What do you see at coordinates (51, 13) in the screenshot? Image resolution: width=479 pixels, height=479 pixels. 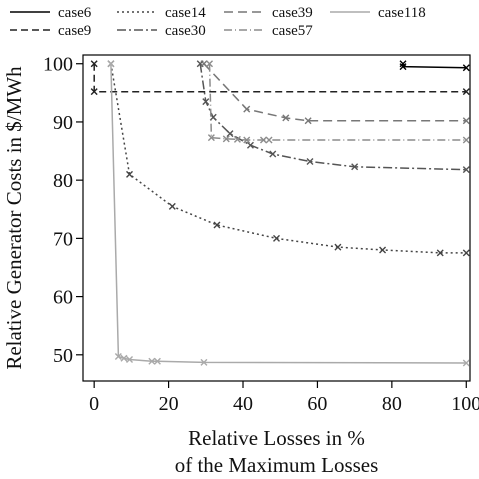 I see `legend-item-case6: case6` at bounding box center [51, 13].